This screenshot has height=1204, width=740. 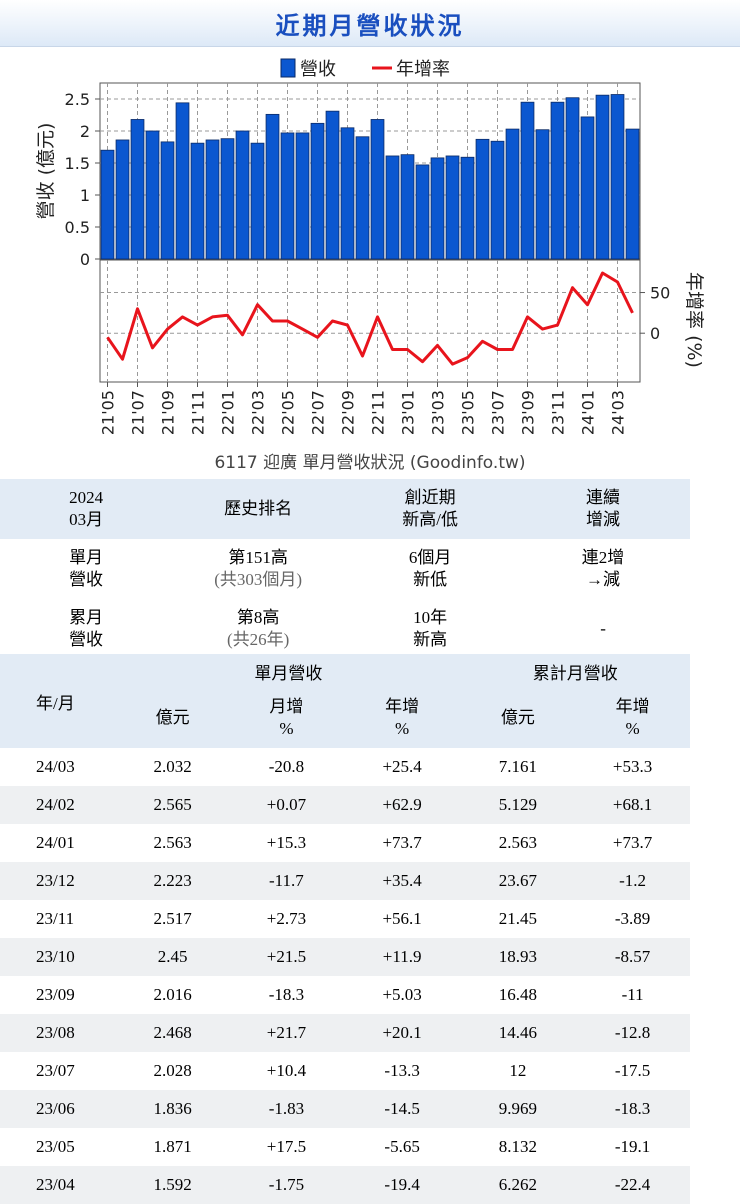 What do you see at coordinates (402, 843) in the screenshot?
I see `cell-yoy: +73.7` at bounding box center [402, 843].